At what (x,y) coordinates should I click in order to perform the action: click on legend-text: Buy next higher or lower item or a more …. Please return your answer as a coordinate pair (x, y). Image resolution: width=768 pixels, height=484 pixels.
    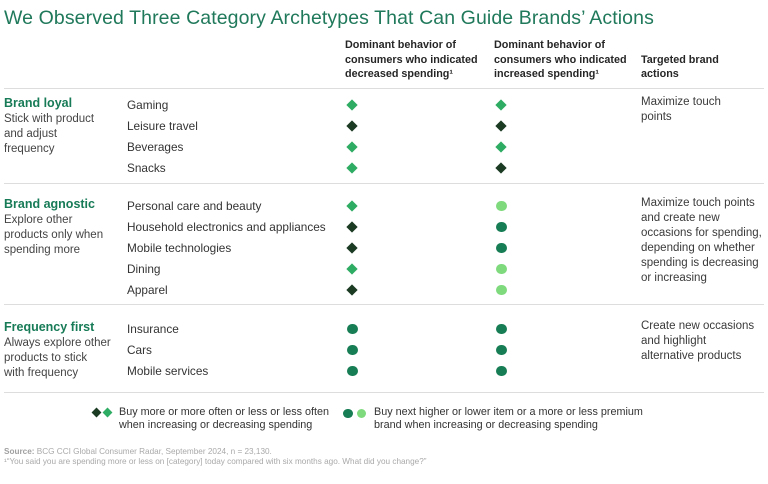
    Looking at the image, I should click on (508, 418).